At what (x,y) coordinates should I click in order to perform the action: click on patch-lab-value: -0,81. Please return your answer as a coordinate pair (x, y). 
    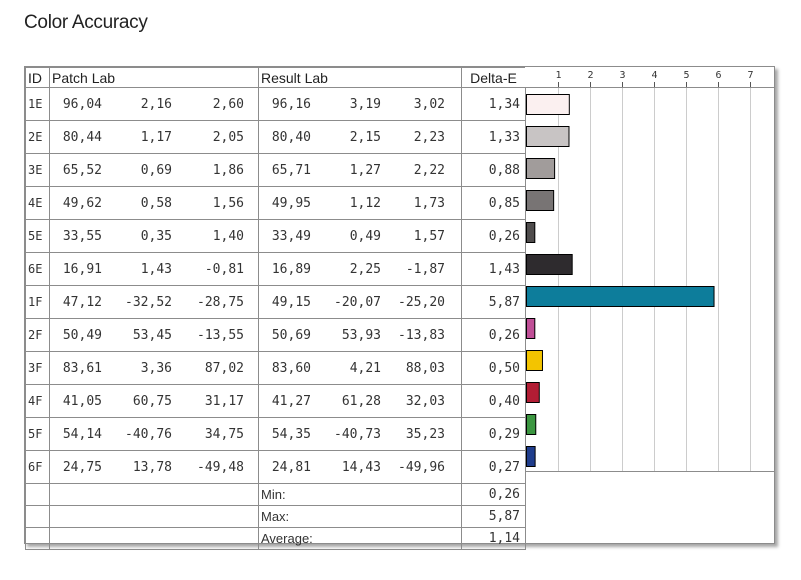
    Looking at the image, I should click on (224, 269).